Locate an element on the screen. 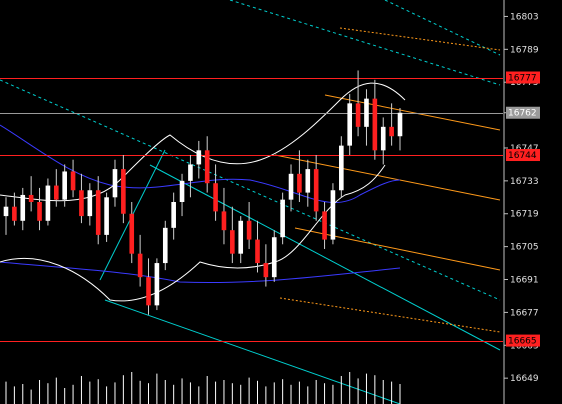  y-tick-label: 16733 is located at coordinates (524, 182).